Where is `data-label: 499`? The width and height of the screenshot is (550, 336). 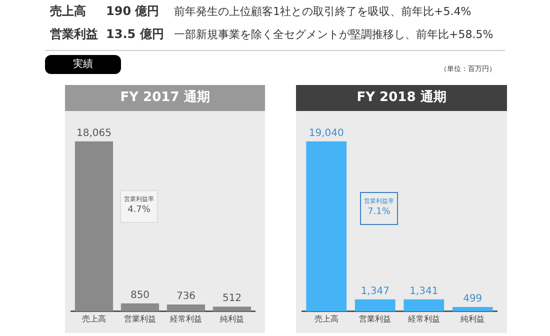
data-label: 499 is located at coordinates (472, 299).